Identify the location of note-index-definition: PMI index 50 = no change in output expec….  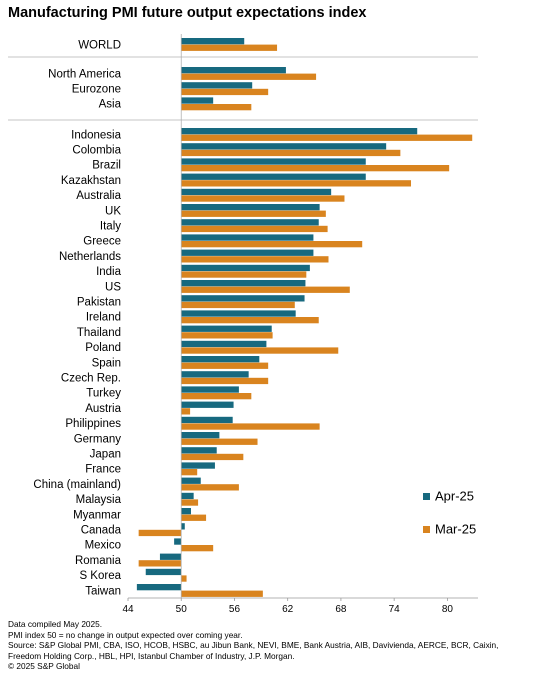
(125, 634).